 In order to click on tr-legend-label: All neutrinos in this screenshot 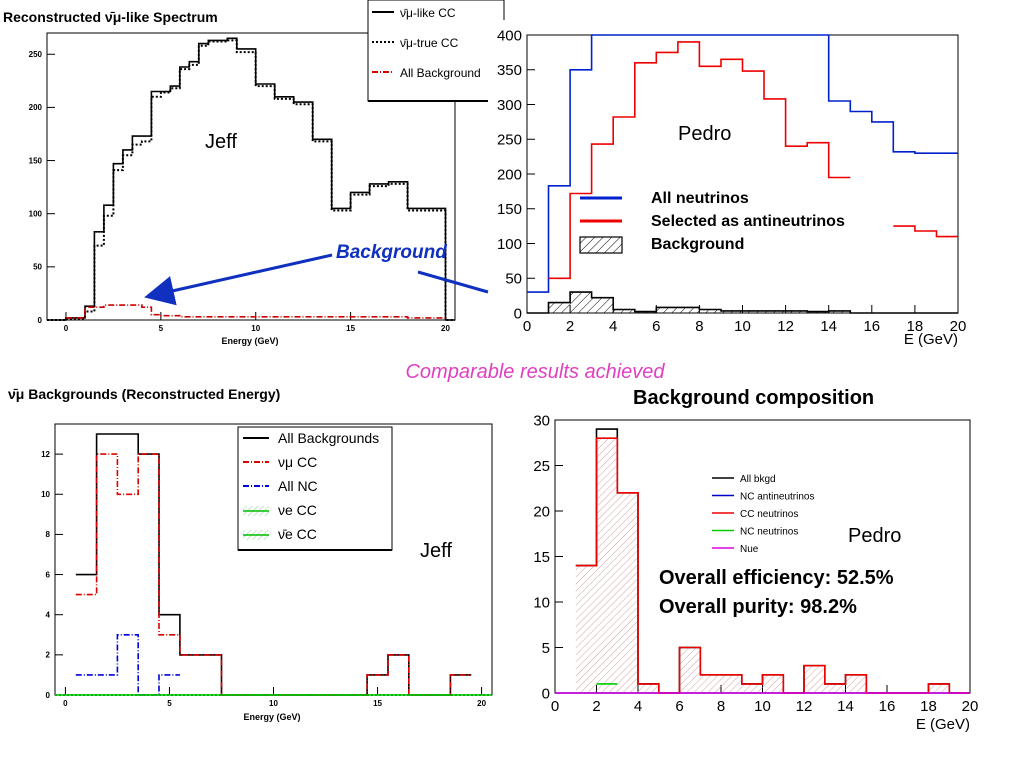, I will do `click(700, 198)`.